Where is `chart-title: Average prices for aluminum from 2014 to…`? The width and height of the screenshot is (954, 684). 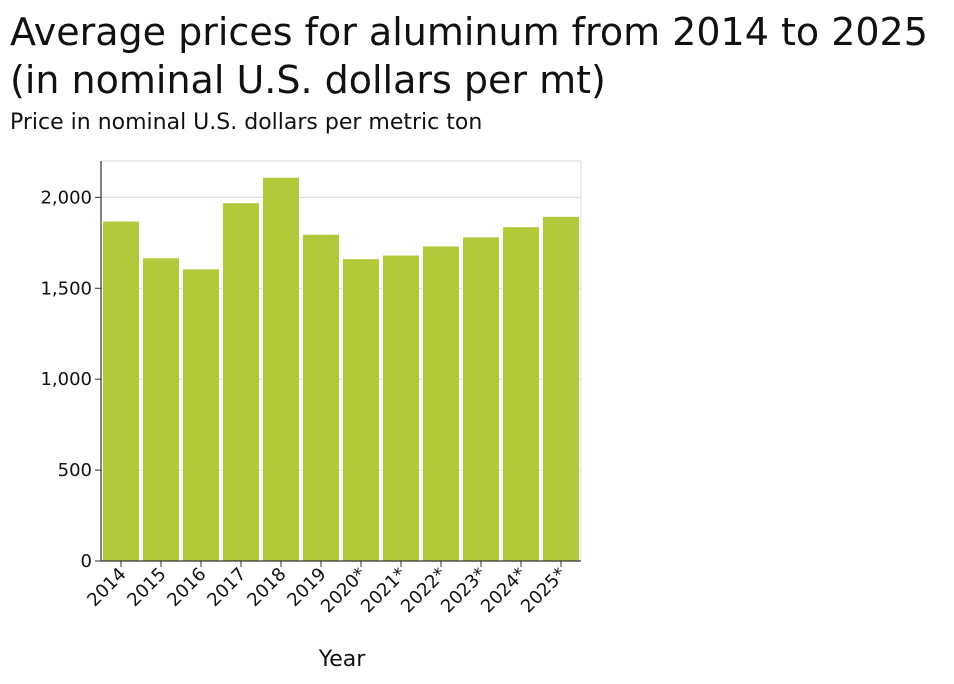 chart-title: Average prices for aluminum from 2014 to… is located at coordinates (469, 56).